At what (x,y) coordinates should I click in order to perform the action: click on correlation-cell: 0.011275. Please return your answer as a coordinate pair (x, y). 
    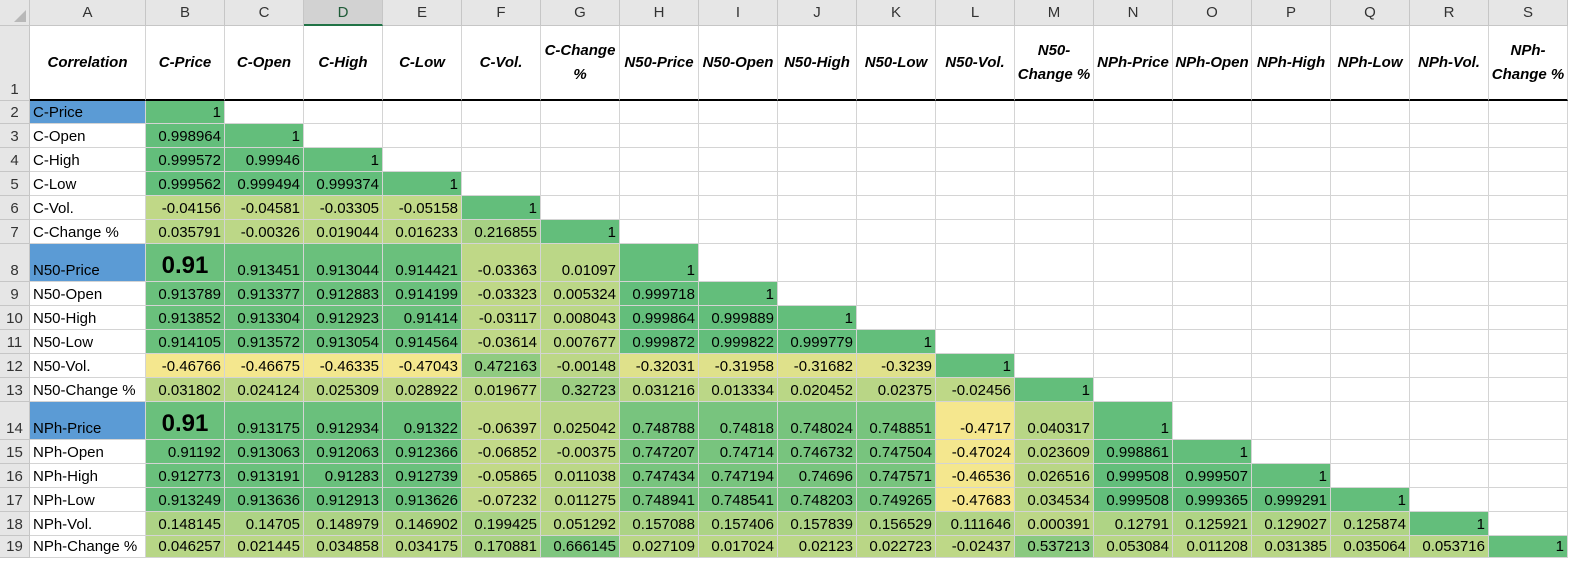
    Looking at the image, I should click on (580, 500).